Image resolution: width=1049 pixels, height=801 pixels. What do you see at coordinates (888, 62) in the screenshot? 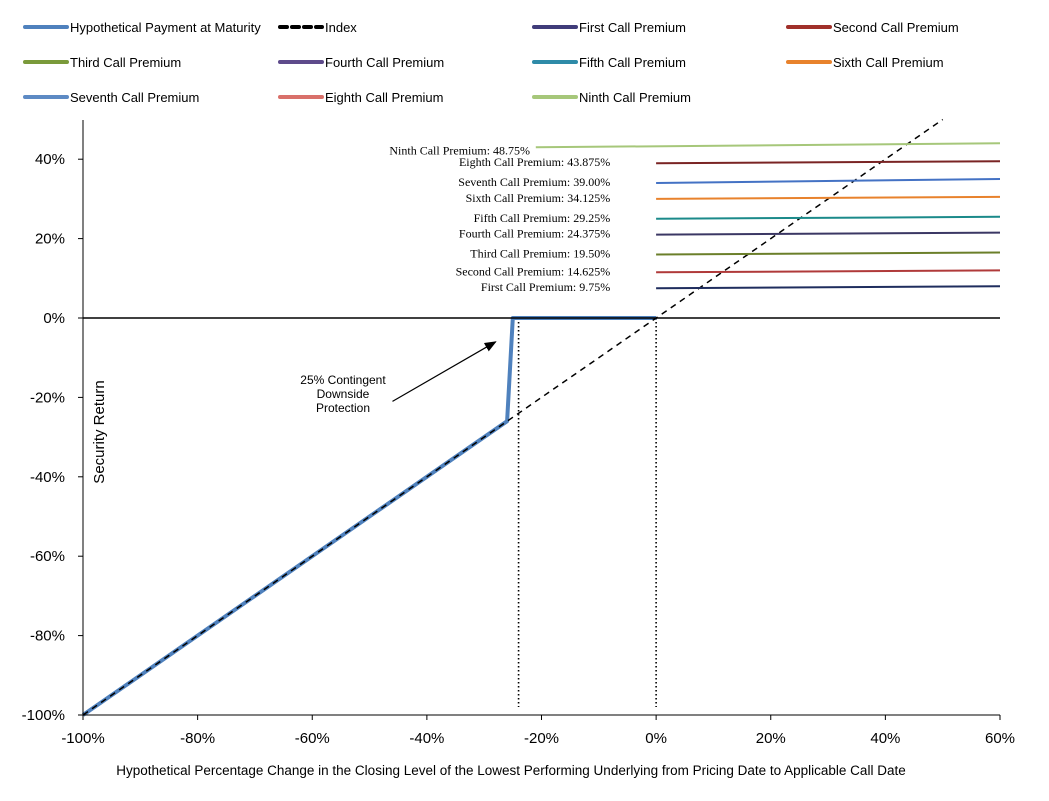
I see `legend-label: Sixth Call Premium` at bounding box center [888, 62].